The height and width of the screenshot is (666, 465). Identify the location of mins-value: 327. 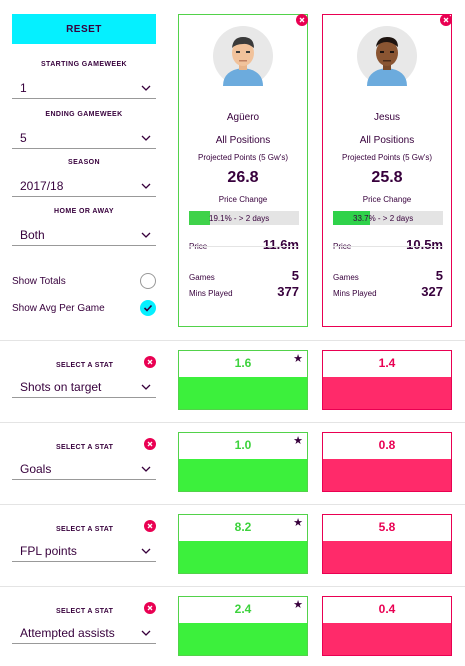
(432, 291).